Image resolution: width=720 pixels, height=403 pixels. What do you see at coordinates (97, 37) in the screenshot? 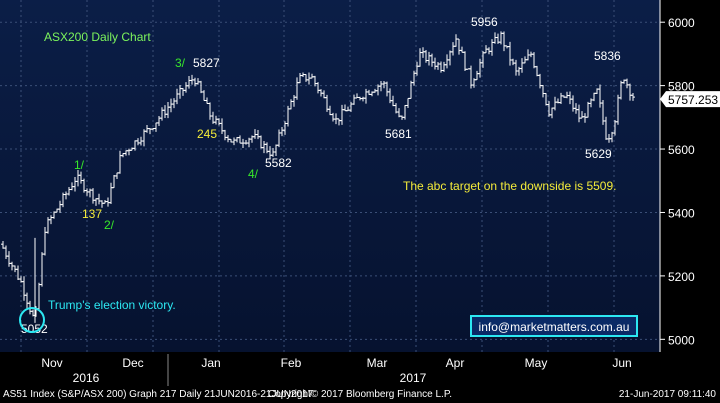
I see `chart-title: ASX200 Daily Chart` at bounding box center [97, 37].